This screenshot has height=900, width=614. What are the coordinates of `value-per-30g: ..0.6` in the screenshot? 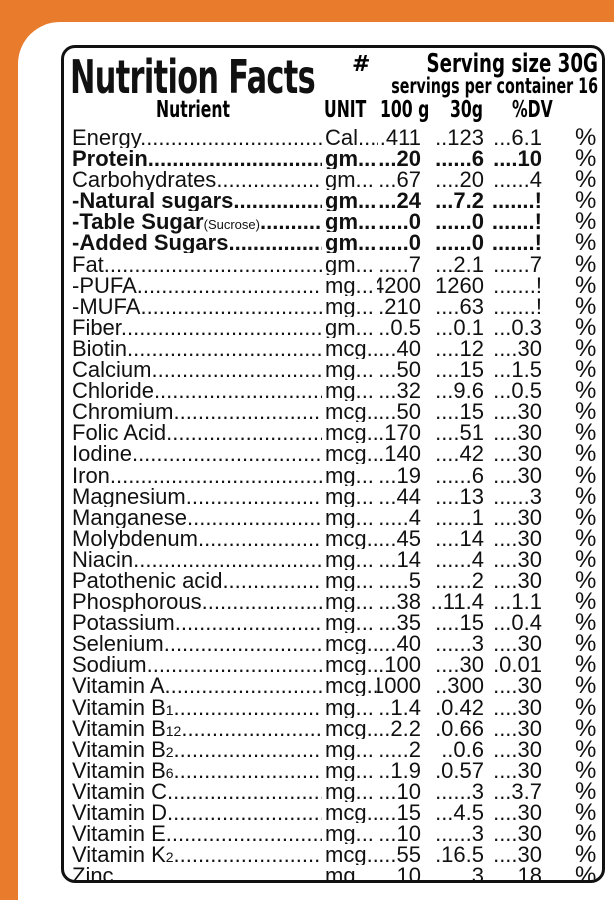 It's located at (462, 749).